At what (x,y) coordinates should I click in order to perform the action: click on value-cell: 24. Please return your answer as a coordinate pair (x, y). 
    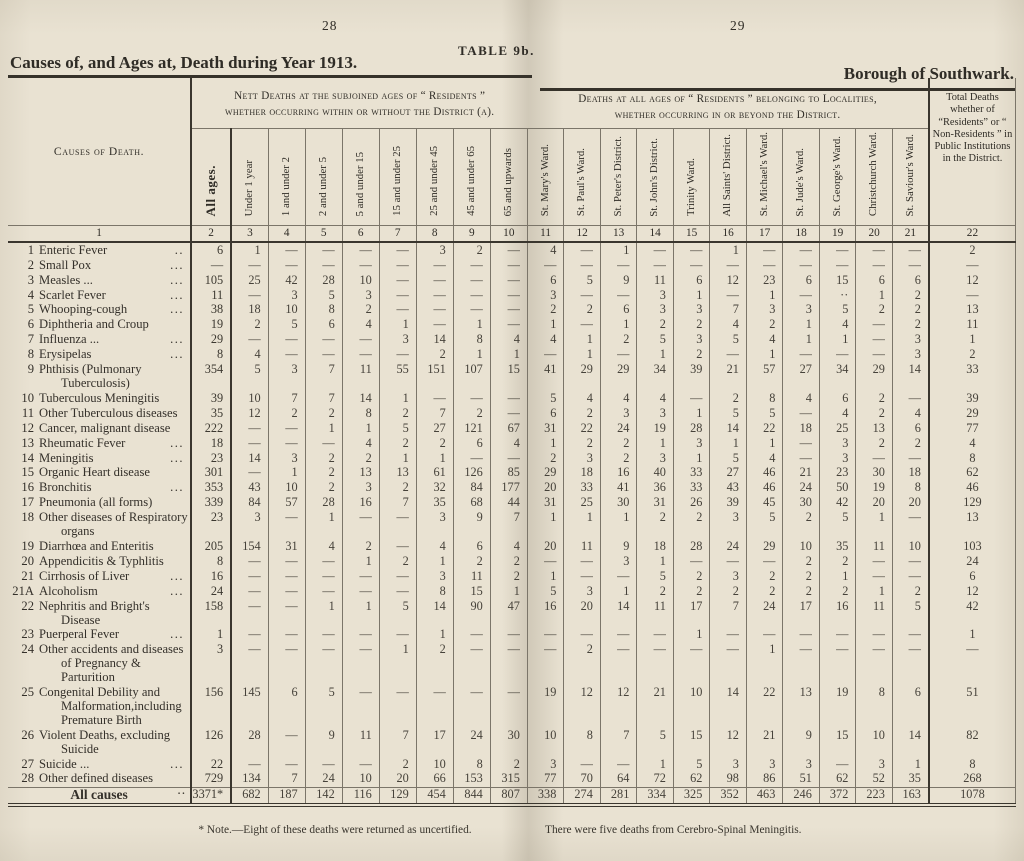
    Looking at the image, I should click on (471, 743).